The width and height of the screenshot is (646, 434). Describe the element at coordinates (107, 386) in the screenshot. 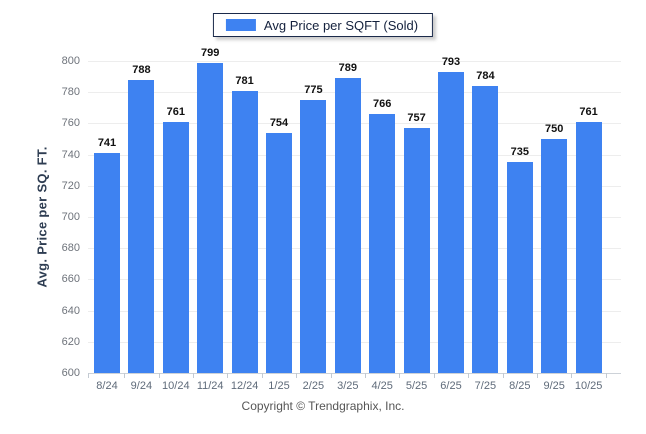

I see `x-tick-label: 8/24` at that location.